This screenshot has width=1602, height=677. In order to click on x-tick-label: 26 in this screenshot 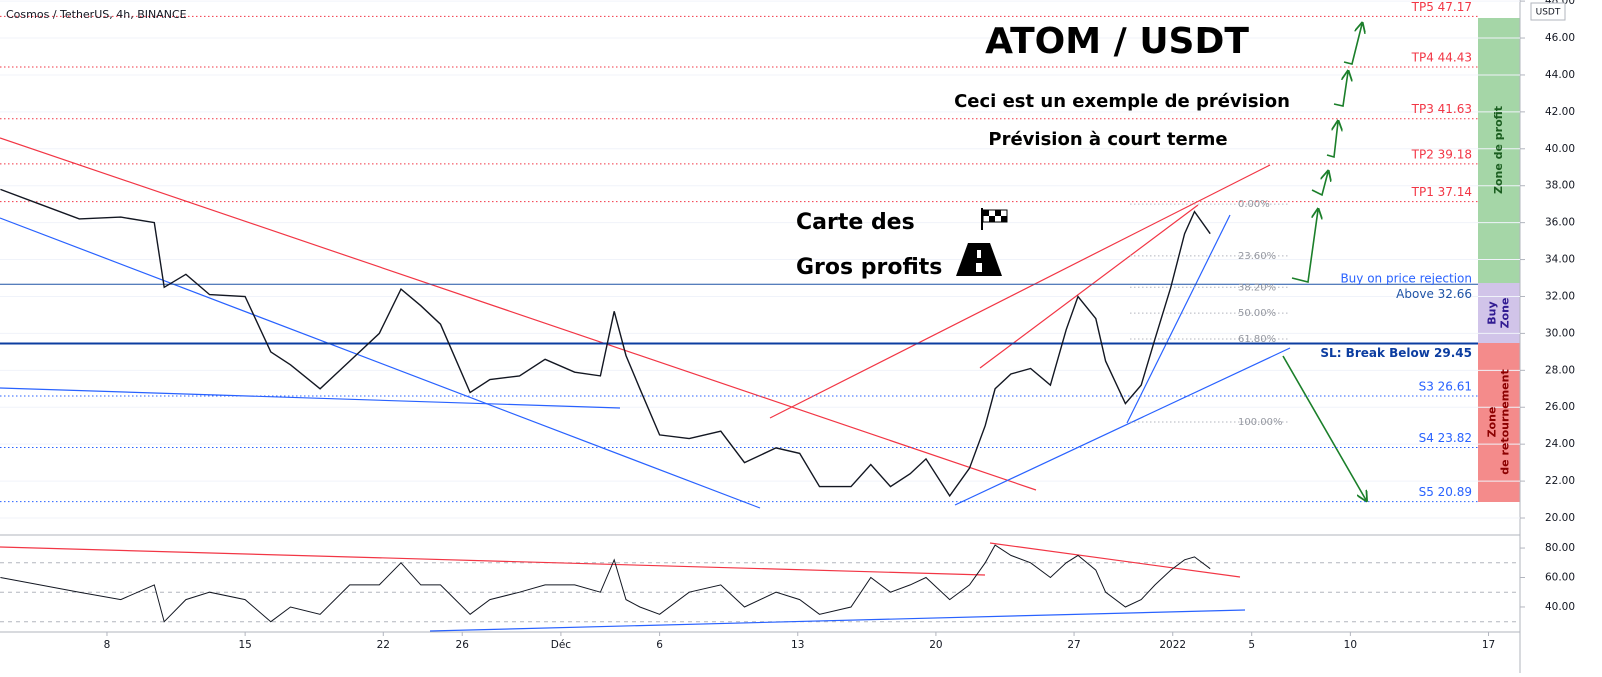, I will do `click(463, 645)`.